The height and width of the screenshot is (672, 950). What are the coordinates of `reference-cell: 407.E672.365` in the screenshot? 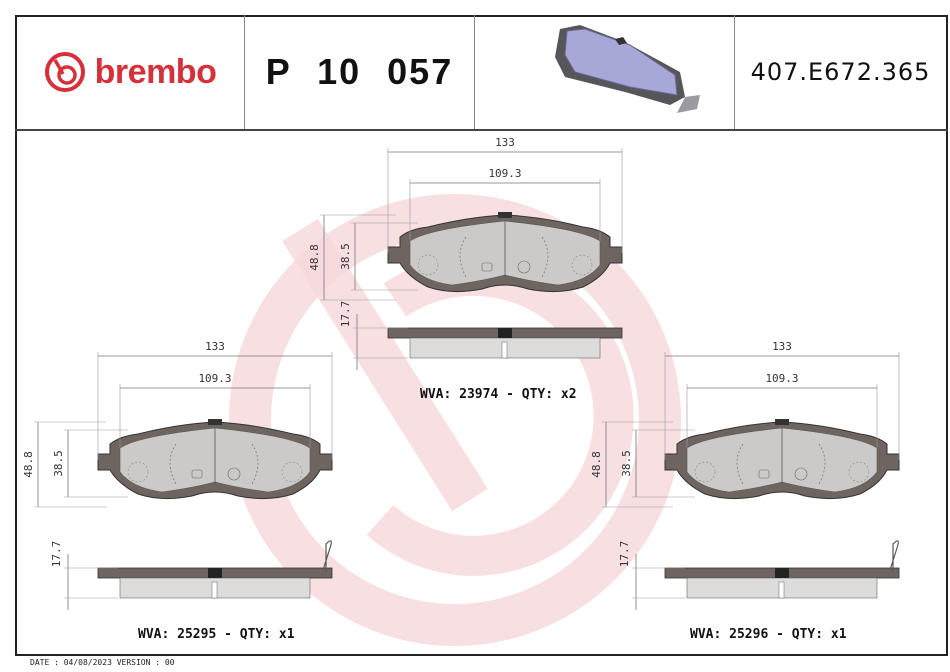 It's located at (840, 72).